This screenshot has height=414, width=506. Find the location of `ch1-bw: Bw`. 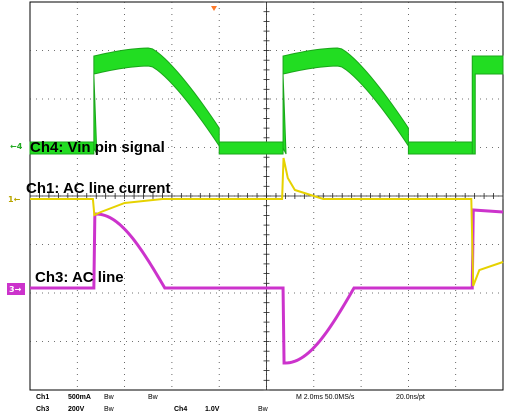

ch1-bw: Bw is located at coordinates (109, 397).